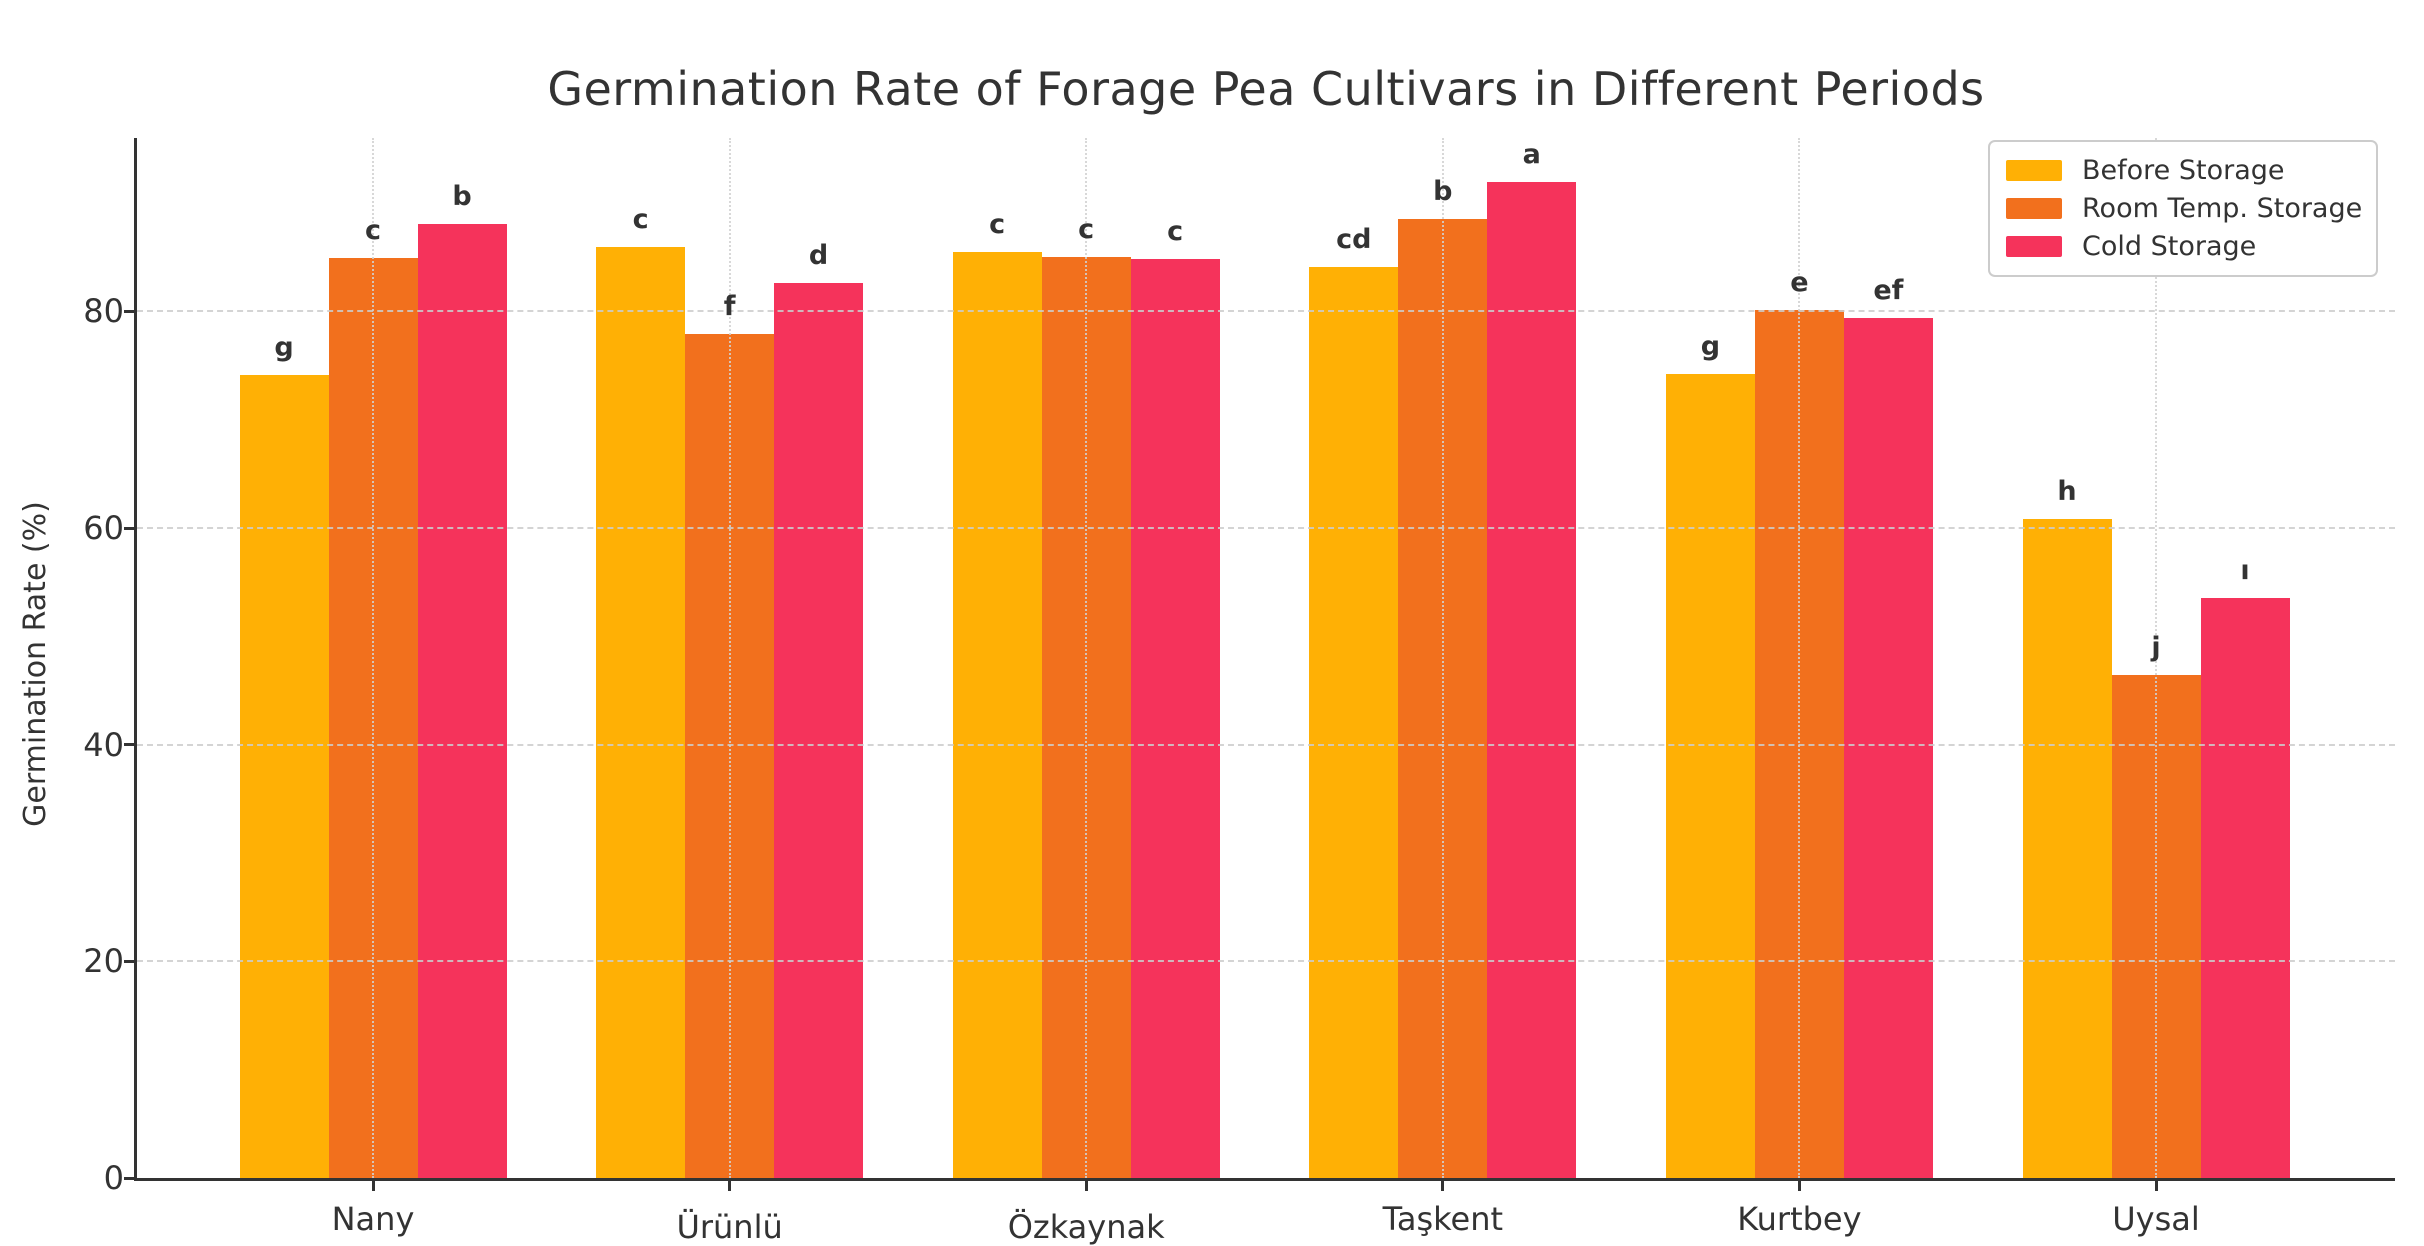 The width and height of the screenshot is (2424, 1246). Describe the element at coordinates (818, 256) in the screenshot. I see `bar-letter-Ürünlü-Cold Storage: d` at that location.